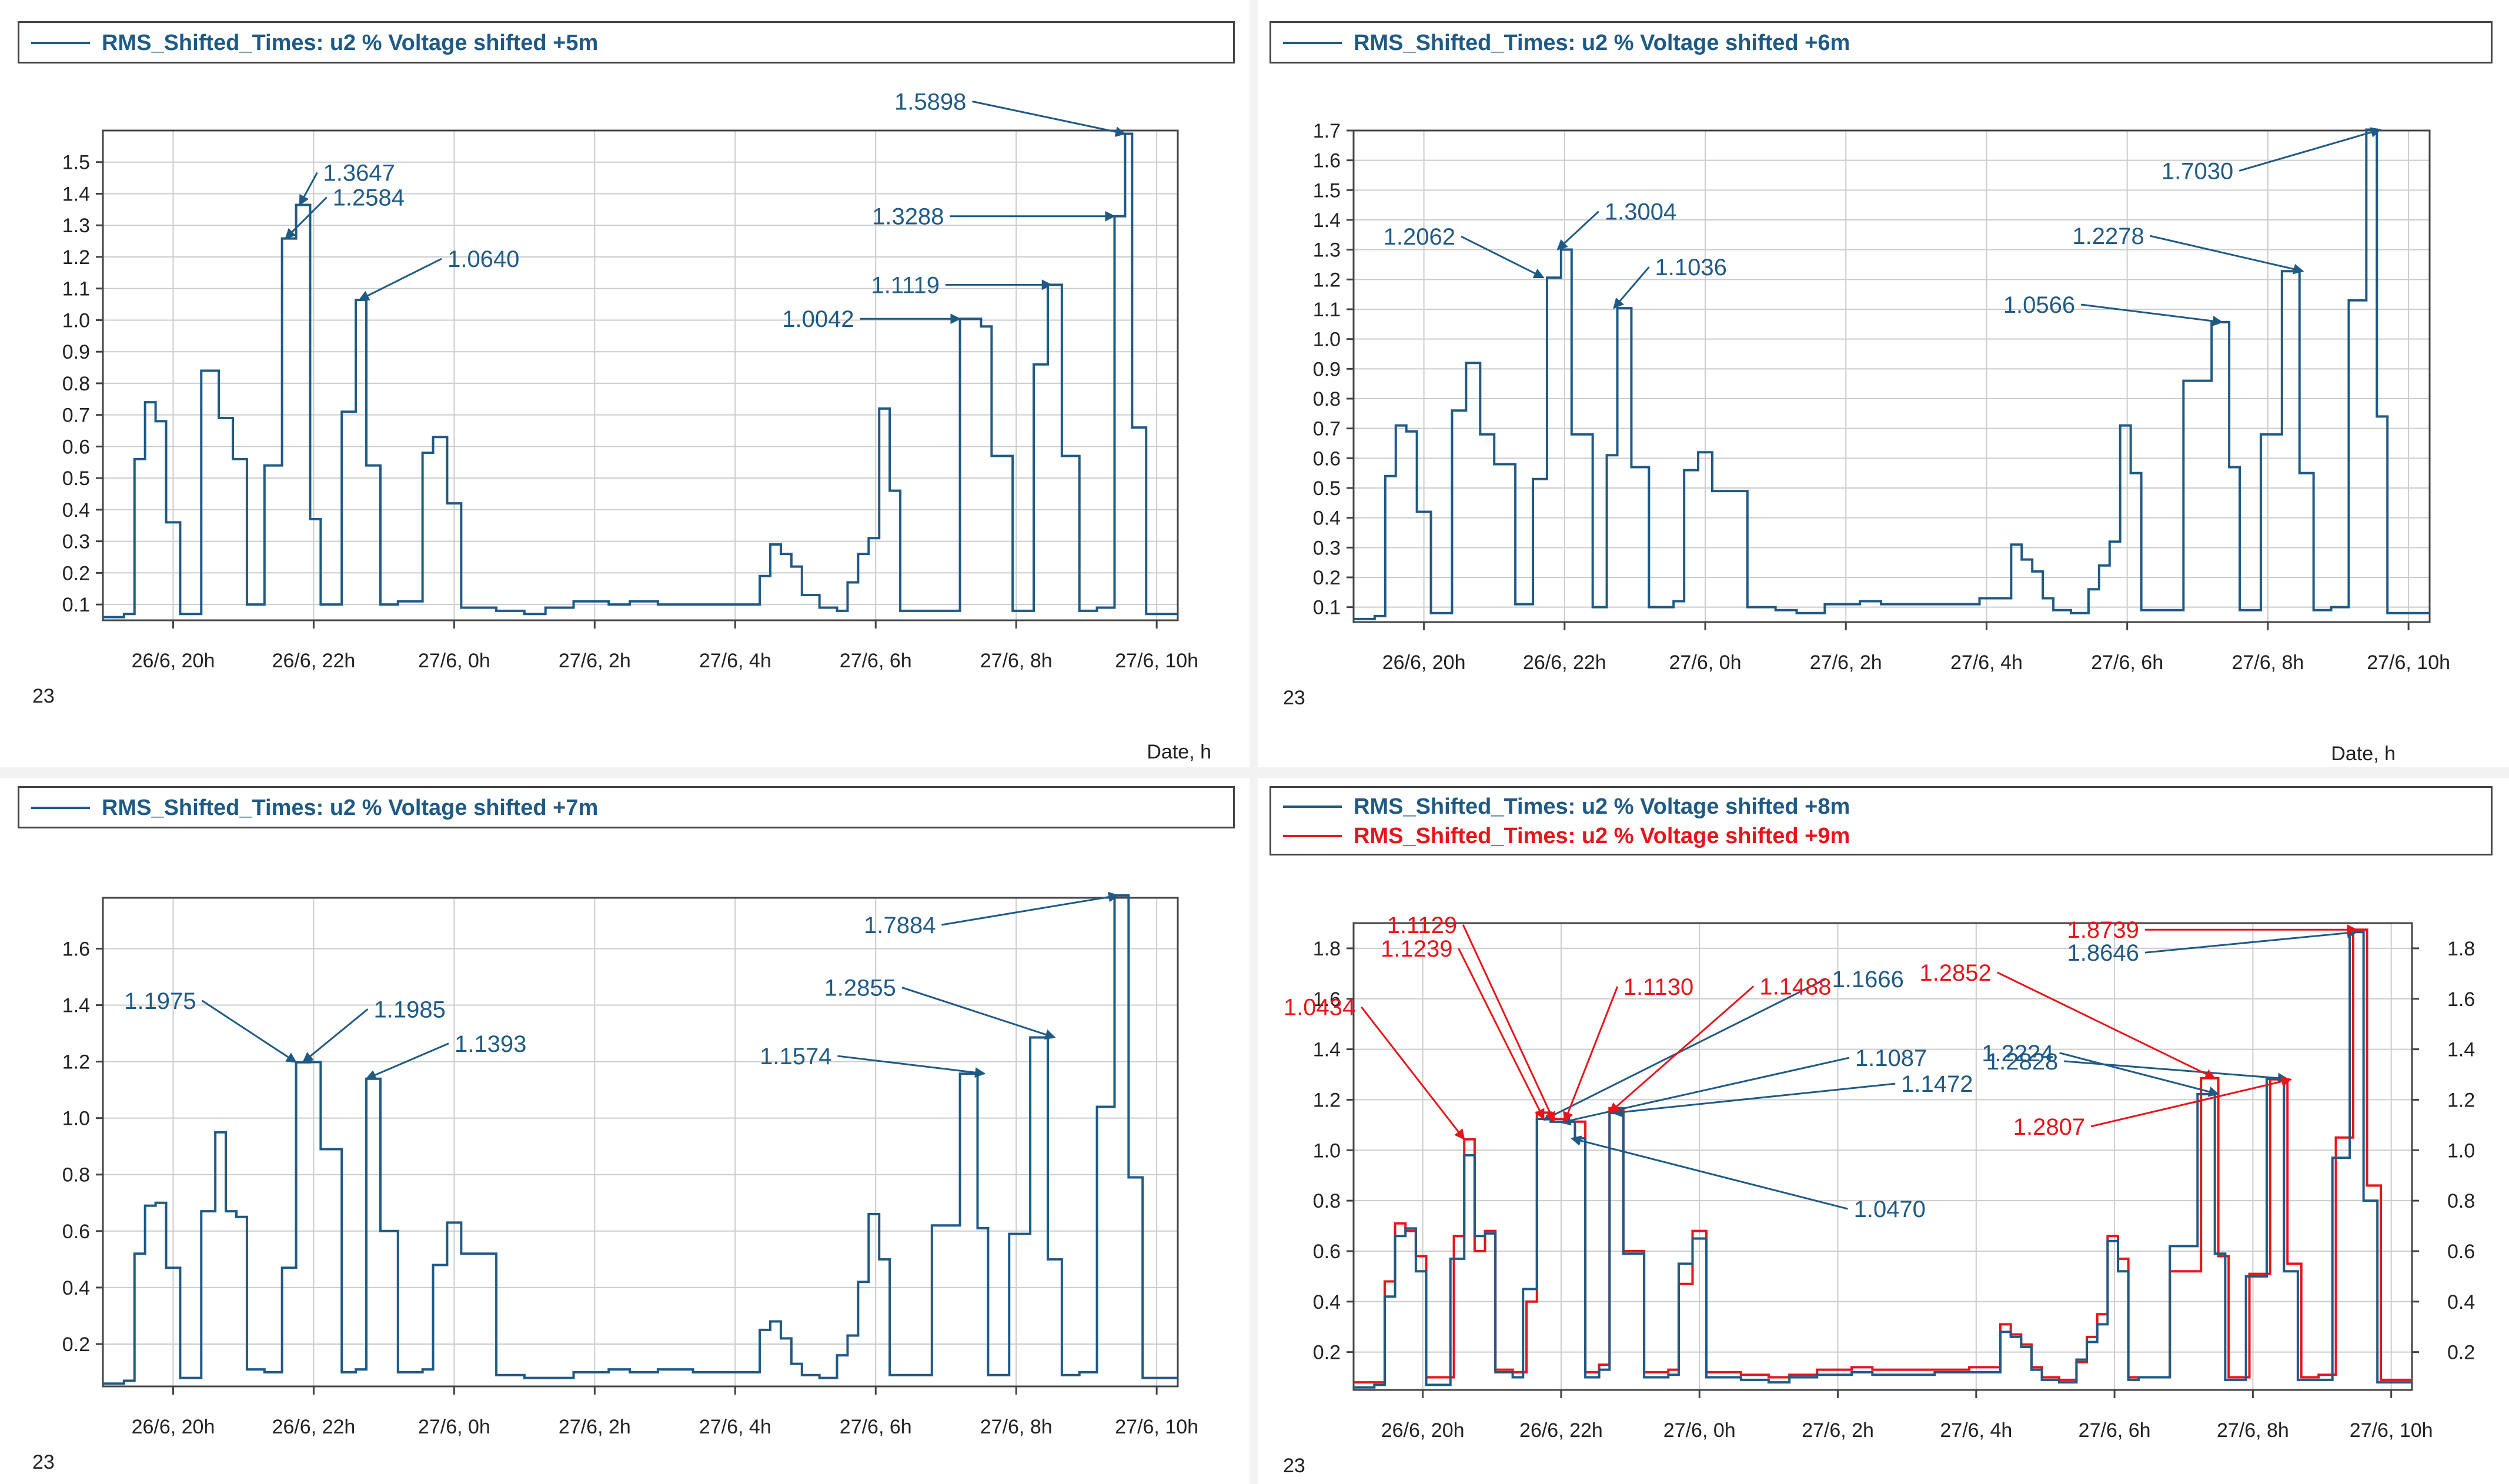 This screenshot has width=2509, height=1484. I want to click on annotation-label: 1.1239, so click(1416, 949).